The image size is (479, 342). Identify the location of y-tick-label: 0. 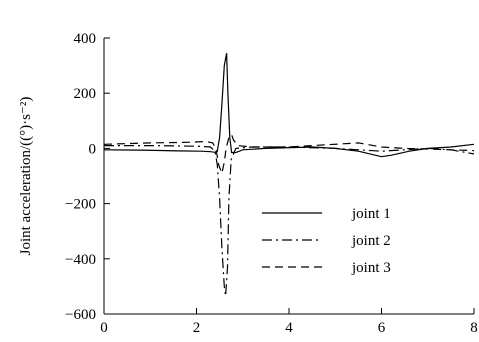
(93, 149).